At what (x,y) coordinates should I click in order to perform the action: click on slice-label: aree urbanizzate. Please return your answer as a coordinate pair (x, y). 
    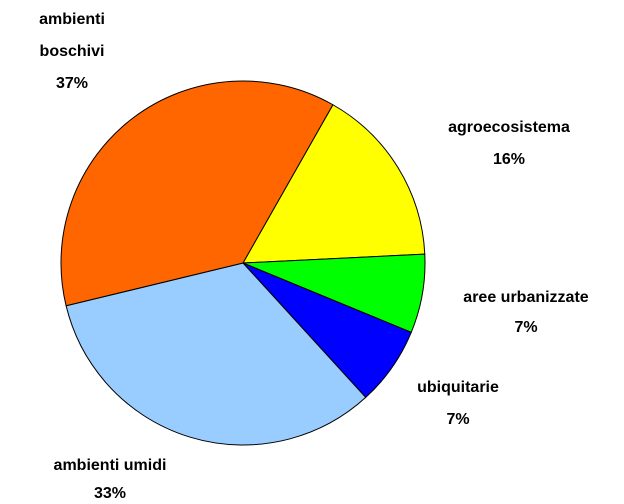
    Looking at the image, I should click on (525, 297).